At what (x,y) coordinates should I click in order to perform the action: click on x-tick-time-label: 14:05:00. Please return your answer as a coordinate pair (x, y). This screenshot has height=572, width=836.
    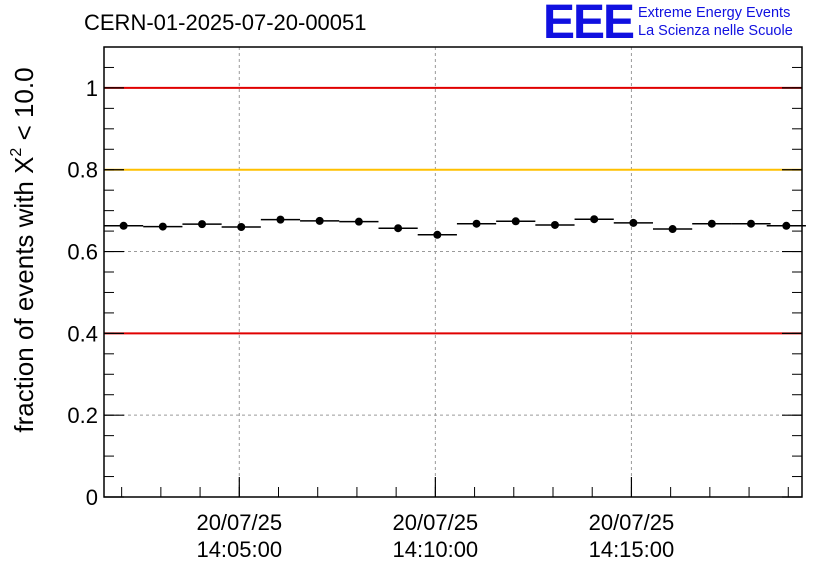
    Looking at the image, I should click on (239, 549).